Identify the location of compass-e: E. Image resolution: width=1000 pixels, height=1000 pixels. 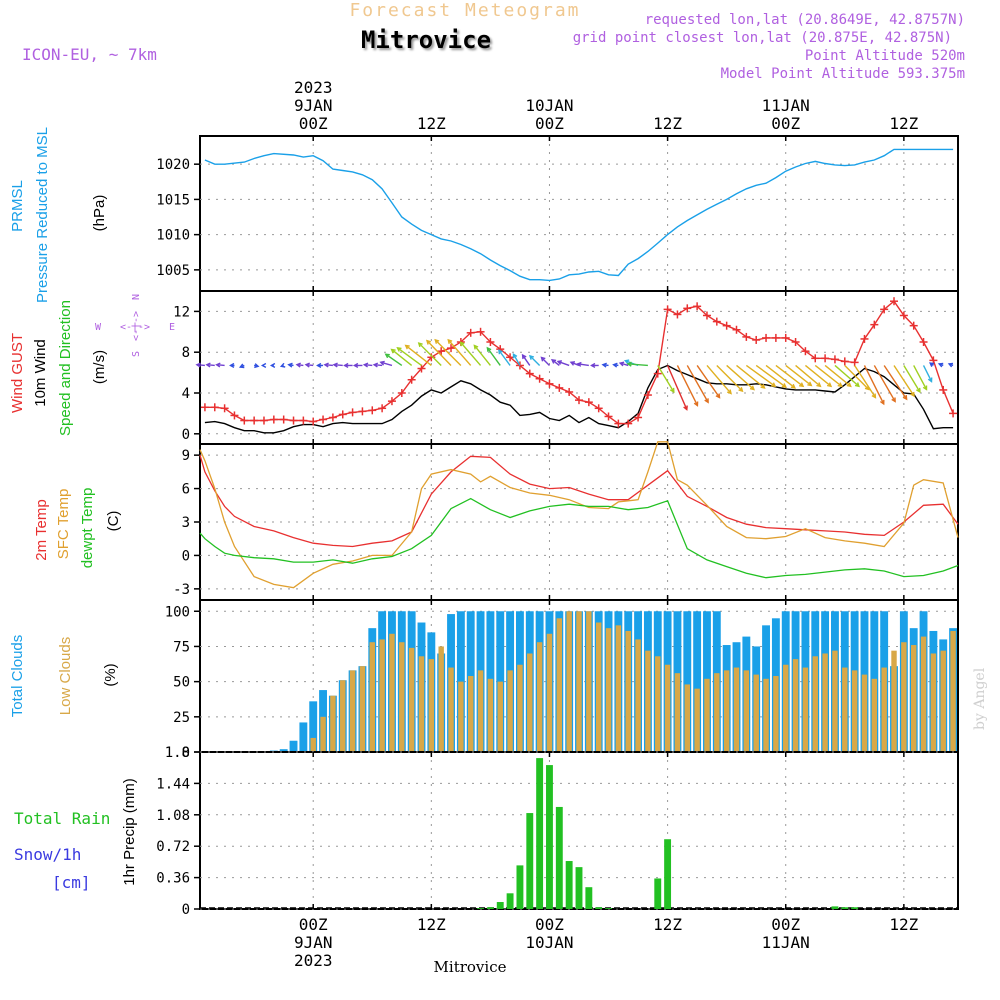
(172, 327).